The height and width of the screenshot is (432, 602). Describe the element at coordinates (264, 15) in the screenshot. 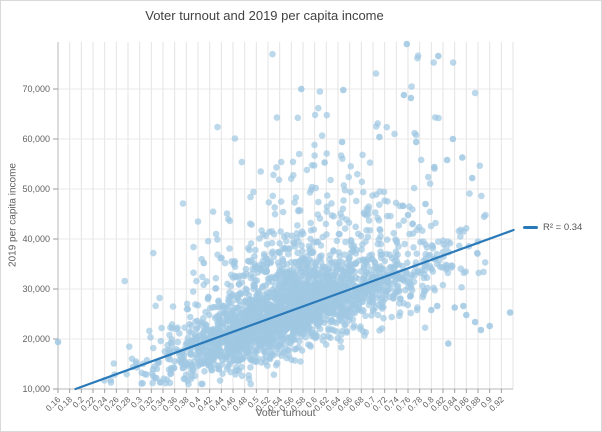

I see `chart-title: Voter turnout and 2019 per capita income` at that location.